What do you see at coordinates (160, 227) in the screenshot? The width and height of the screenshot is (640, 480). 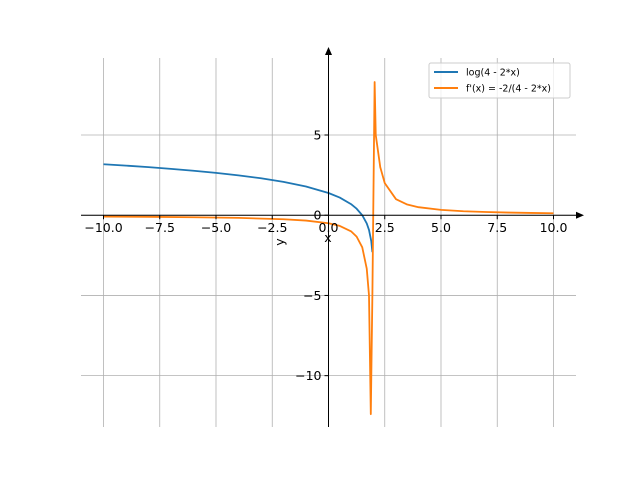 I see `x-tick-label-1: −7.5` at bounding box center [160, 227].